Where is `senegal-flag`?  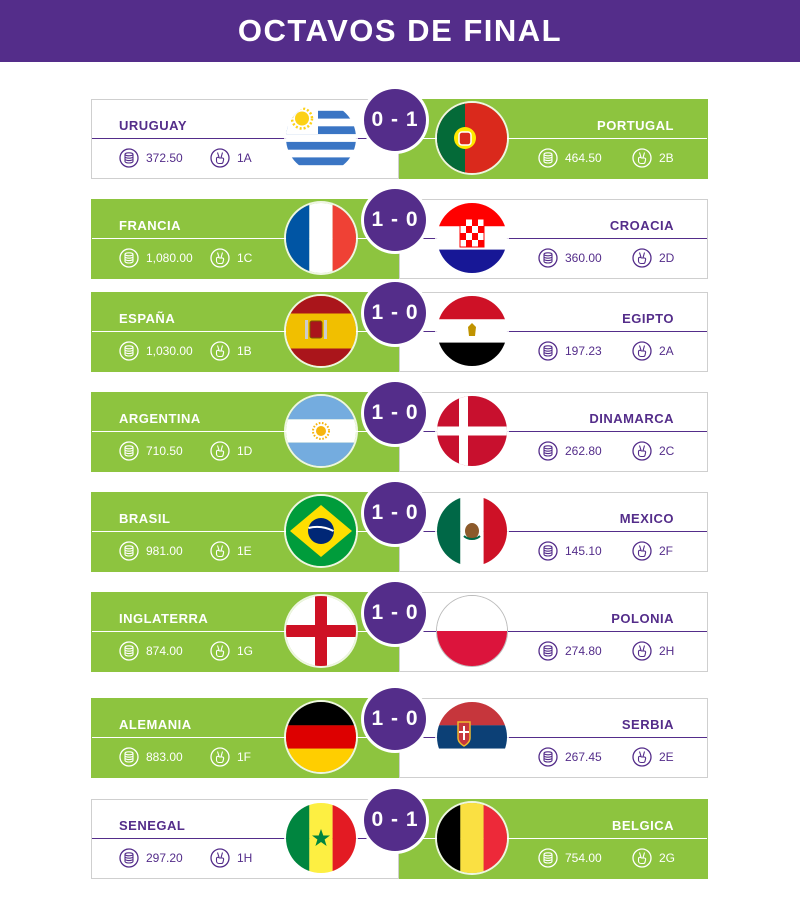 senegal-flag is located at coordinates (321, 838).